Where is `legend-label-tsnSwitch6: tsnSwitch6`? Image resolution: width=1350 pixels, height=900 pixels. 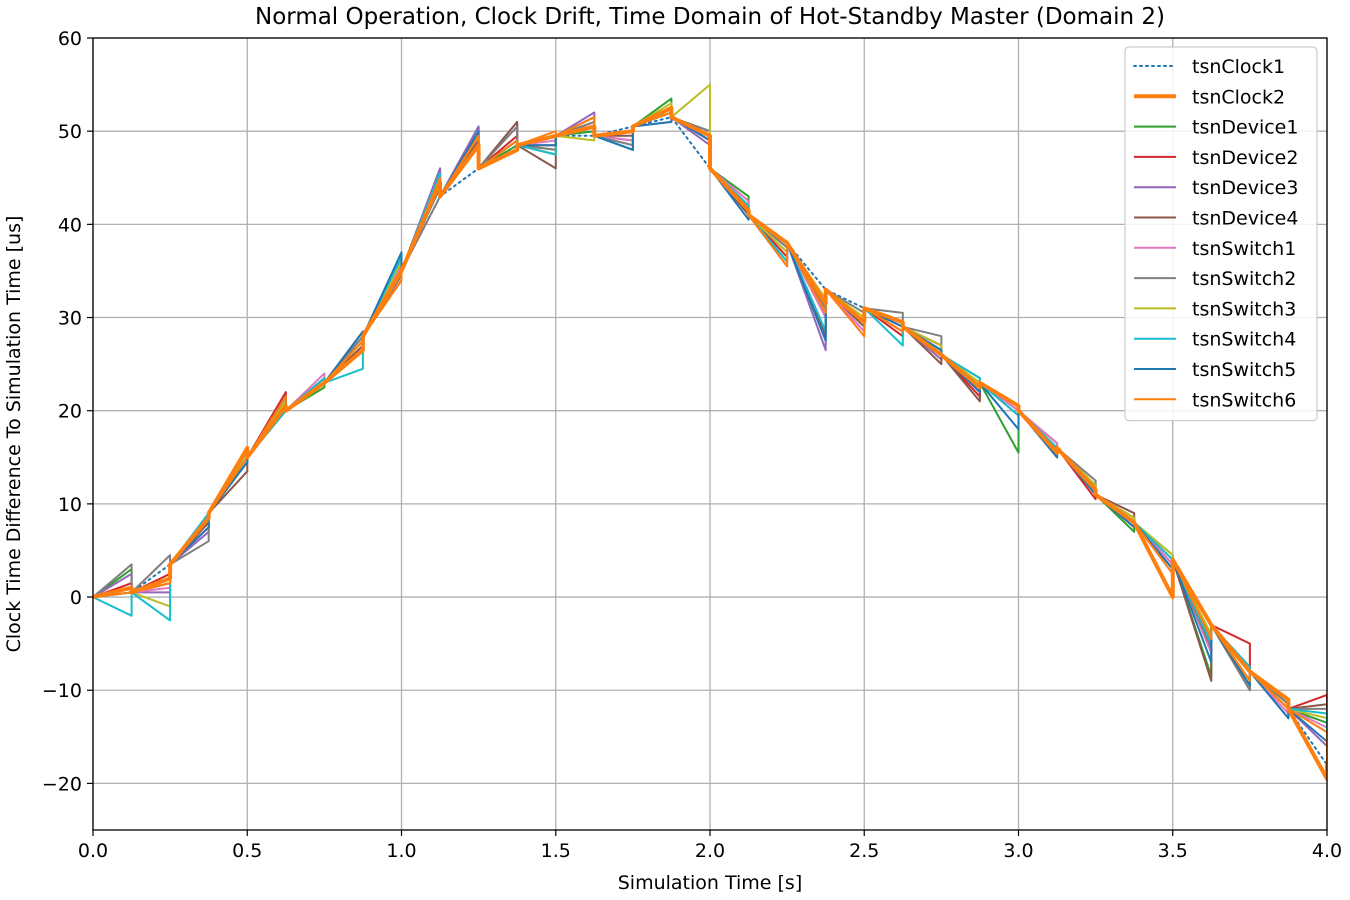
legend-label-tsnSwitch6: tsnSwitch6 is located at coordinates (1244, 400).